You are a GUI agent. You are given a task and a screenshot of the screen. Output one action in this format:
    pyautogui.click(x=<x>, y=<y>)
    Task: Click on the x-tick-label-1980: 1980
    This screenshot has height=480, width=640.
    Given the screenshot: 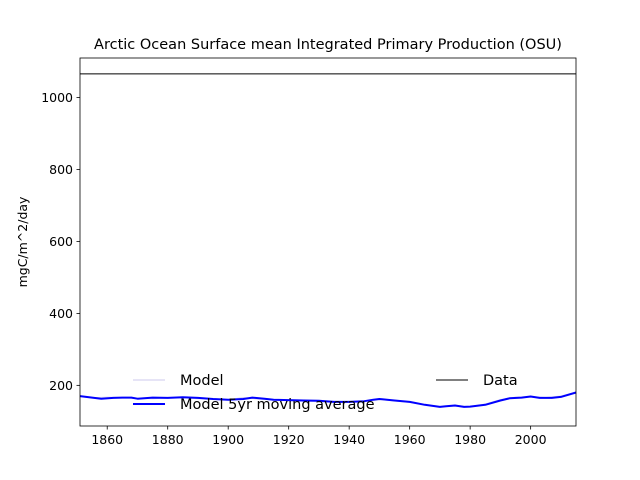 What is the action you would take?
    pyautogui.click(x=470, y=439)
    